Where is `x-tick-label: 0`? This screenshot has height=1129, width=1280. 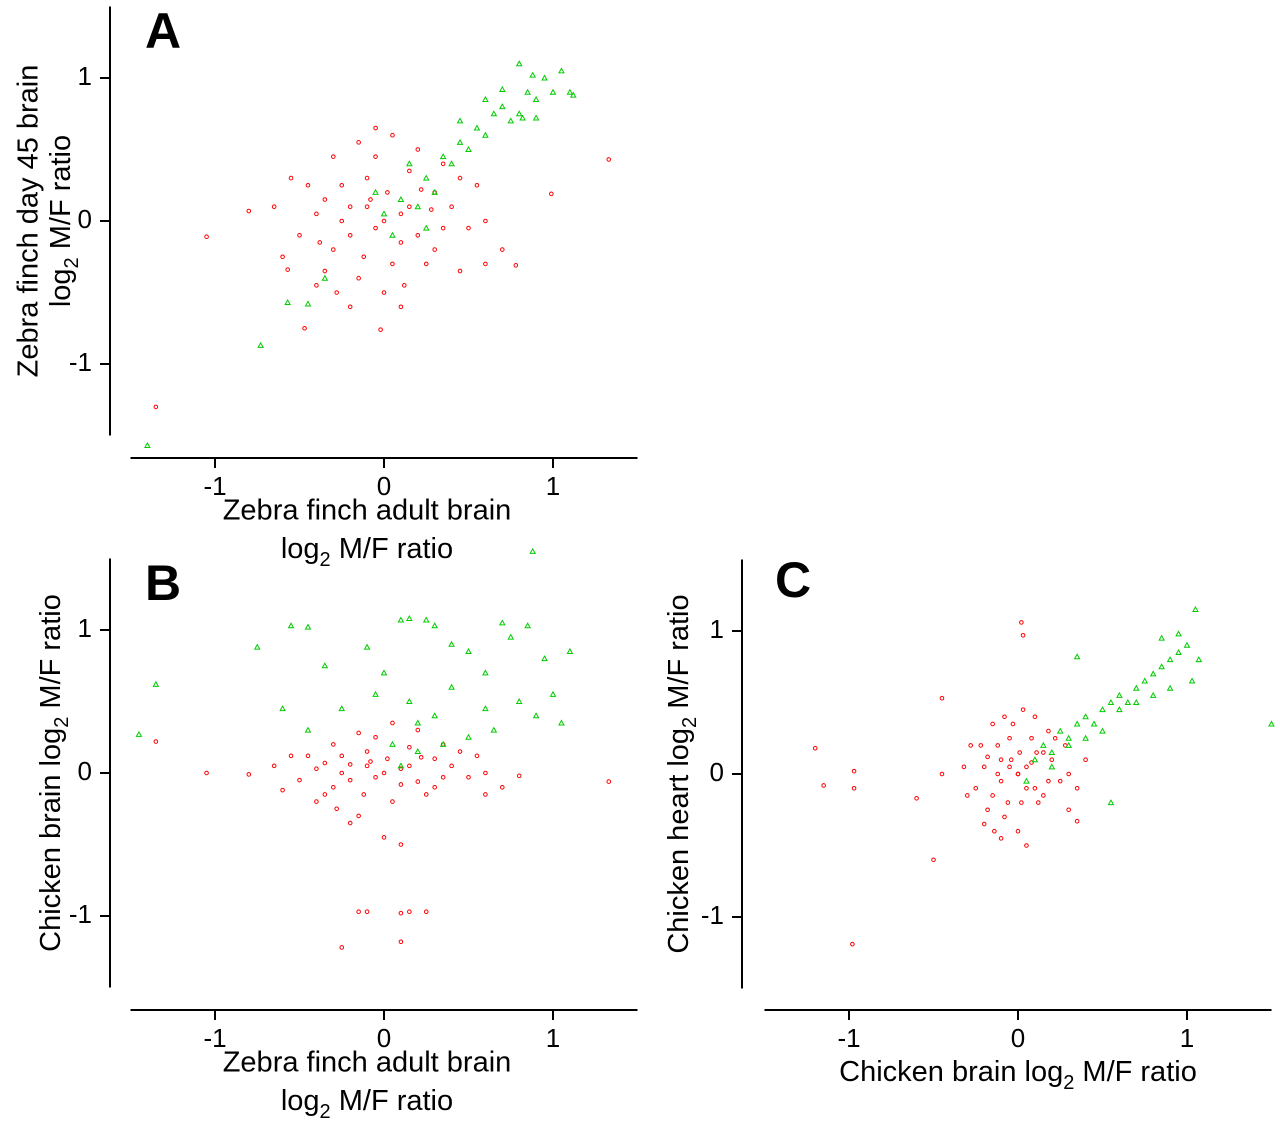 x-tick-label: 0 is located at coordinates (1018, 1038).